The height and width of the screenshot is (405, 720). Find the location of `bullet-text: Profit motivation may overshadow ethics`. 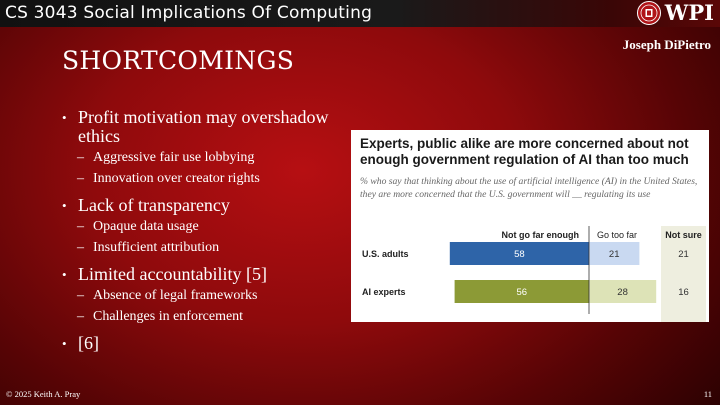

bullet-text: Profit motivation may overshadow ethics is located at coordinates (203, 126).